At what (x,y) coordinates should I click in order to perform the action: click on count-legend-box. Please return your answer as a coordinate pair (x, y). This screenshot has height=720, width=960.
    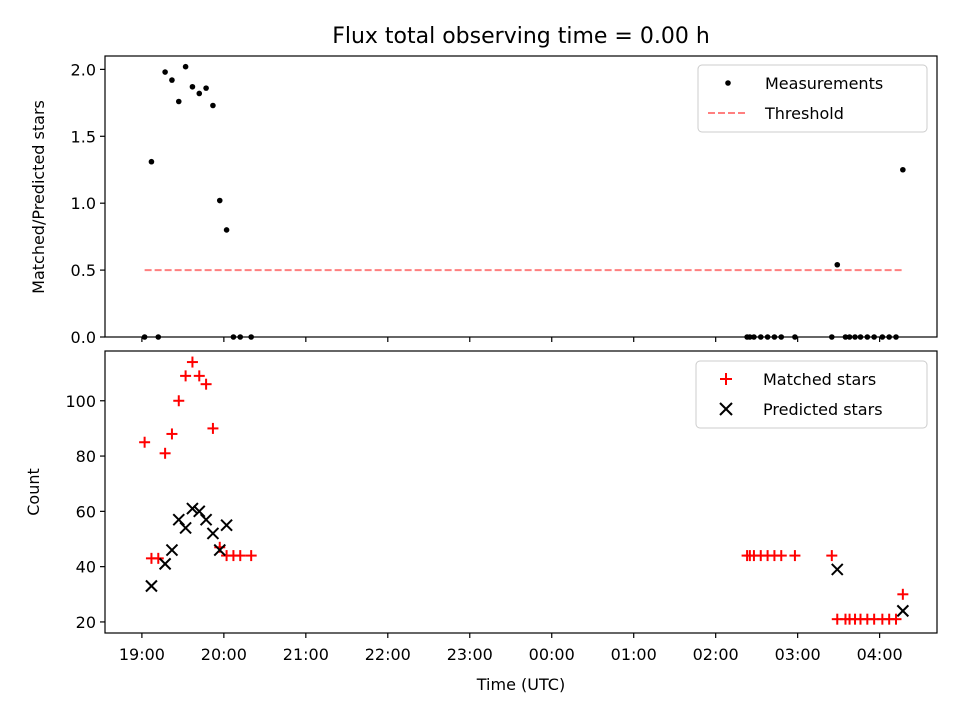
    Looking at the image, I should click on (811, 394).